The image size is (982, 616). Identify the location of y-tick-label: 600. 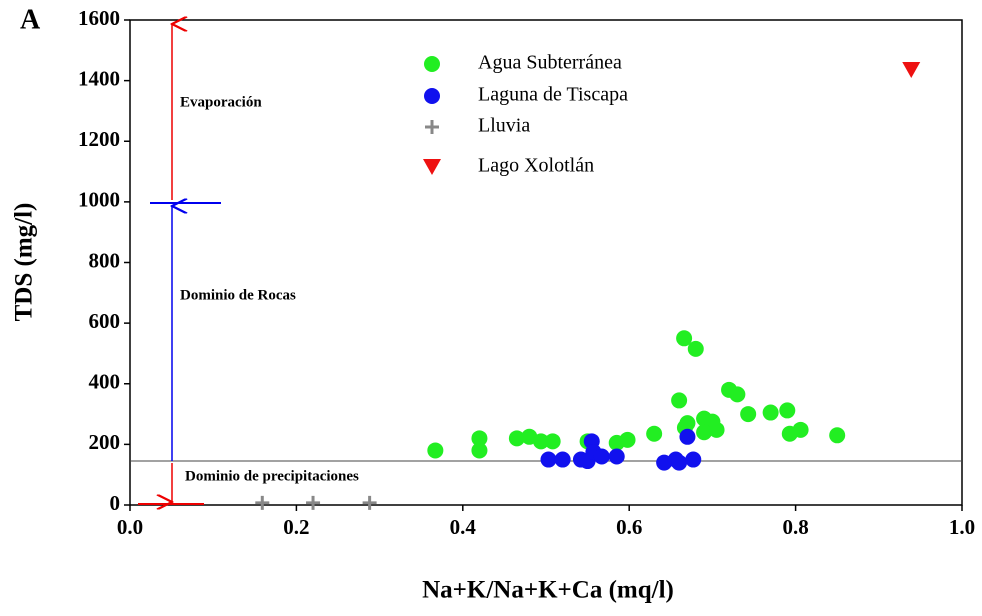
(105, 321).